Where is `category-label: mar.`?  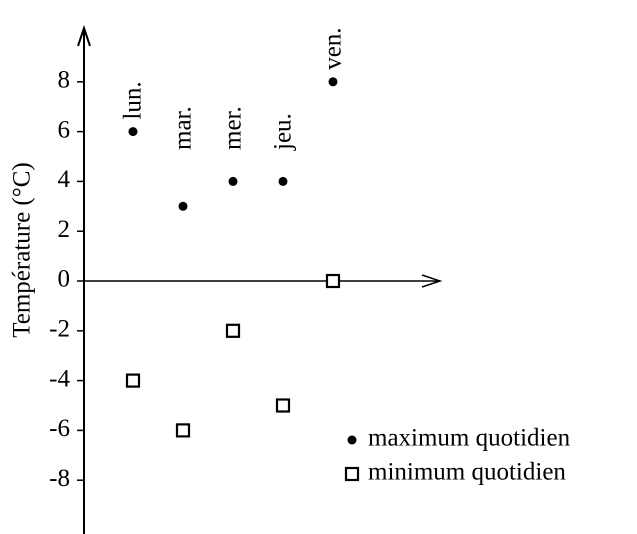
category-label: mar. is located at coordinates (183, 128).